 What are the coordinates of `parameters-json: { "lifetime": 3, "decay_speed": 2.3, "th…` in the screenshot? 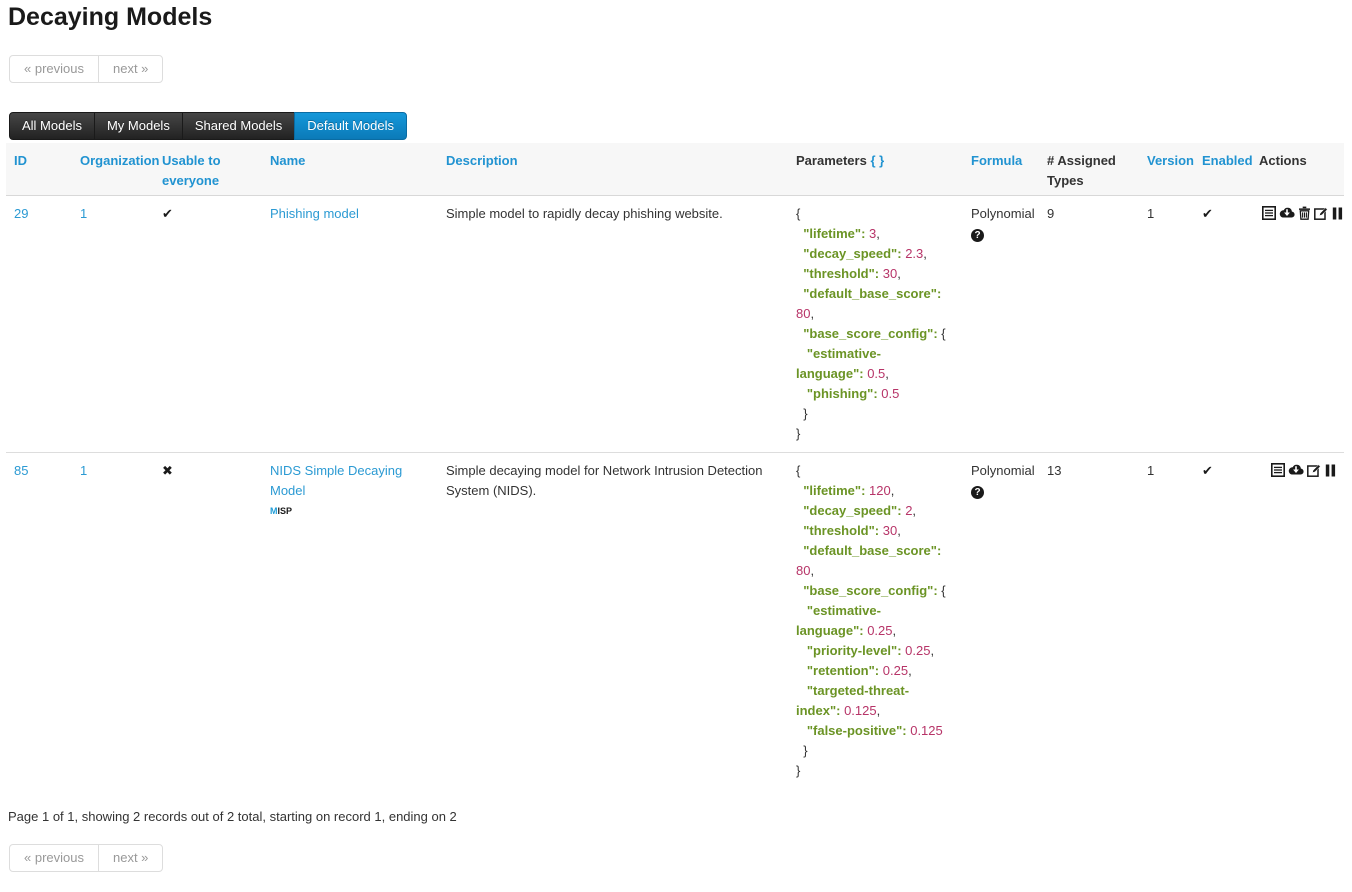 It's located at (871, 323).